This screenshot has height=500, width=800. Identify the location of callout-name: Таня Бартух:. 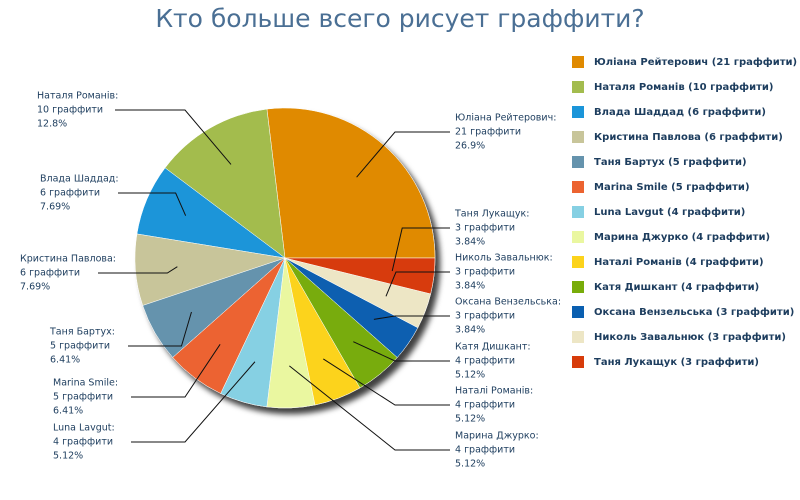
(82, 332).